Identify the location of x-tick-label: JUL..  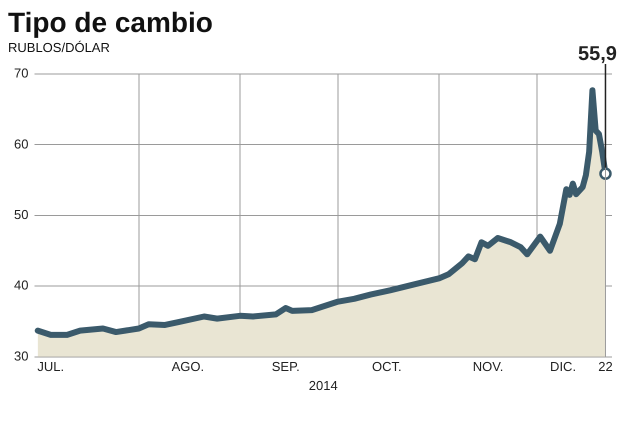
(50, 366).